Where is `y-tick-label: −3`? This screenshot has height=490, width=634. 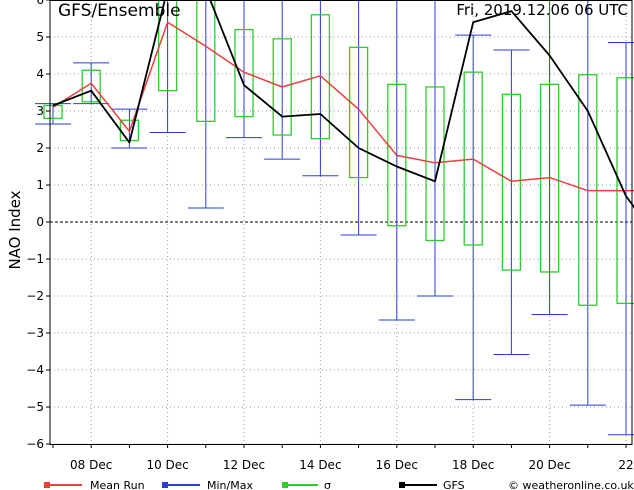 y-tick-label: −3 is located at coordinates (35, 333).